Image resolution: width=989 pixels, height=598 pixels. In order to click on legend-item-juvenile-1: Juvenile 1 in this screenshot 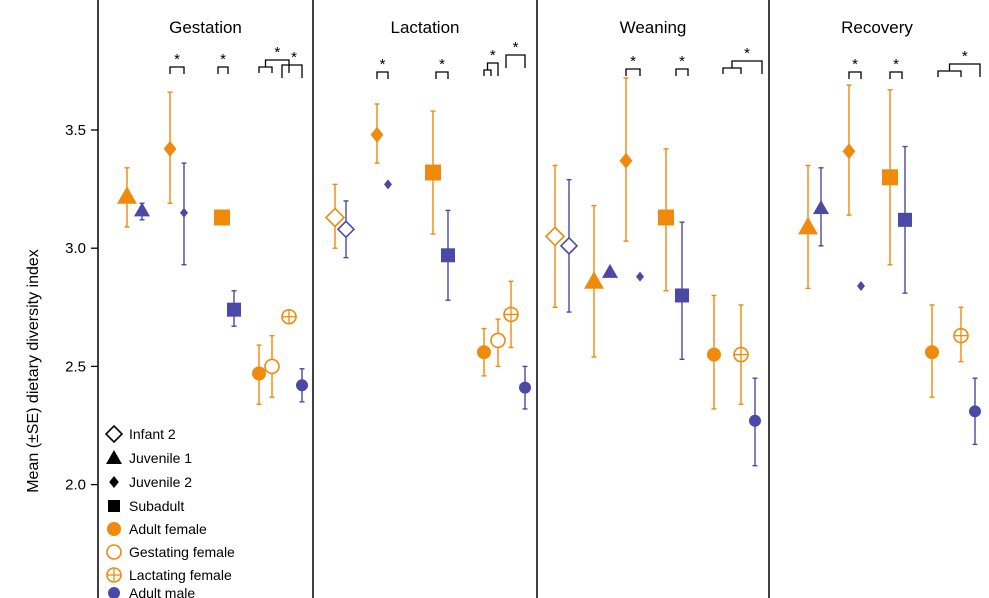, I will do `click(149, 458)`.